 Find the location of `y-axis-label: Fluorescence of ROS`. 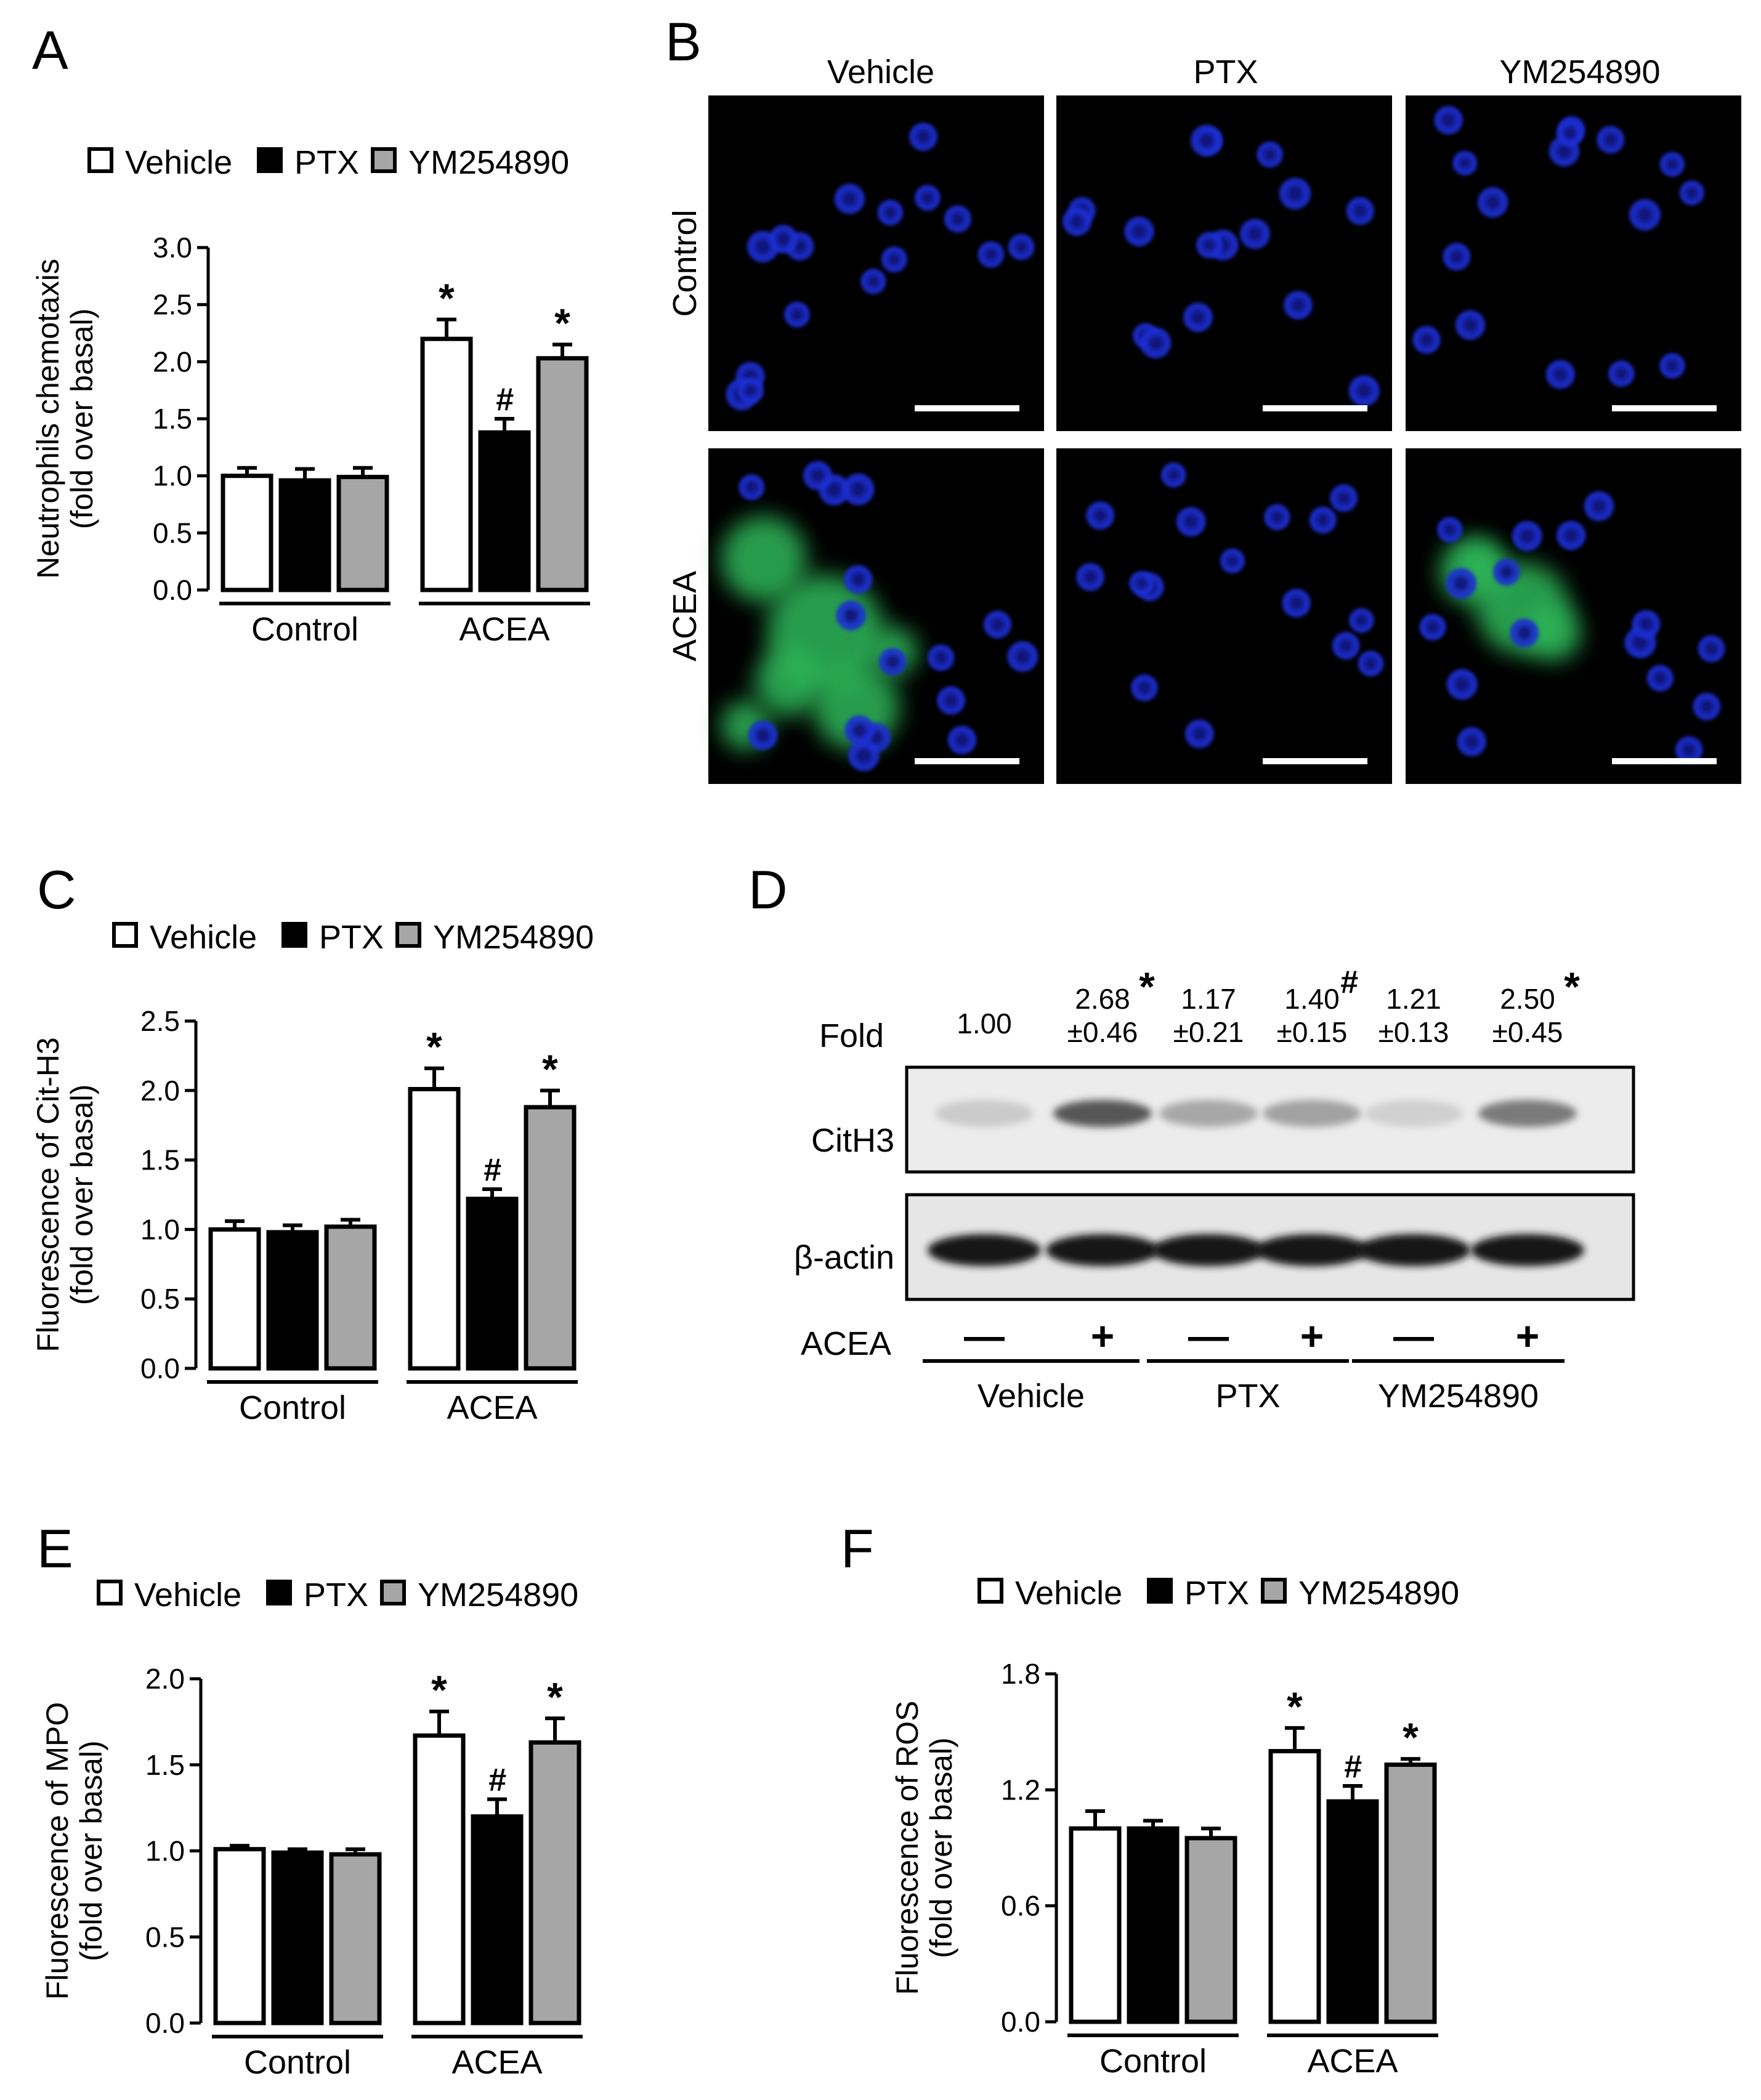

y-axis-label: Fluorescence of ROS is located at coordinates (907, 1848).